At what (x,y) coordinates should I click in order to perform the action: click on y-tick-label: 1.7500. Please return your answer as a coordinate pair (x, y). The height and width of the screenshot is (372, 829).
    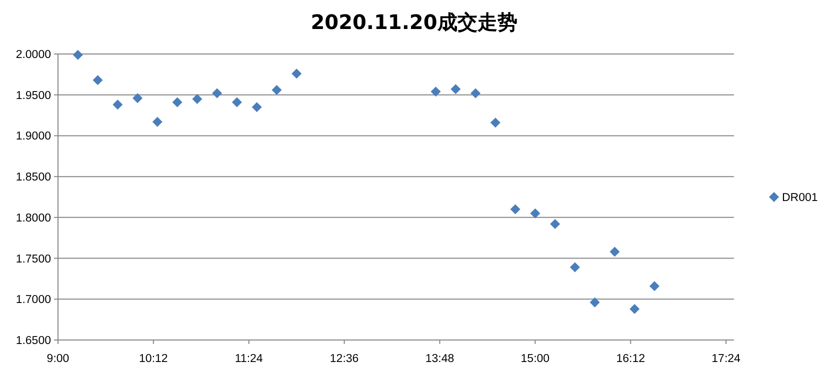
    Looking at the image, I should click on (33, 259).